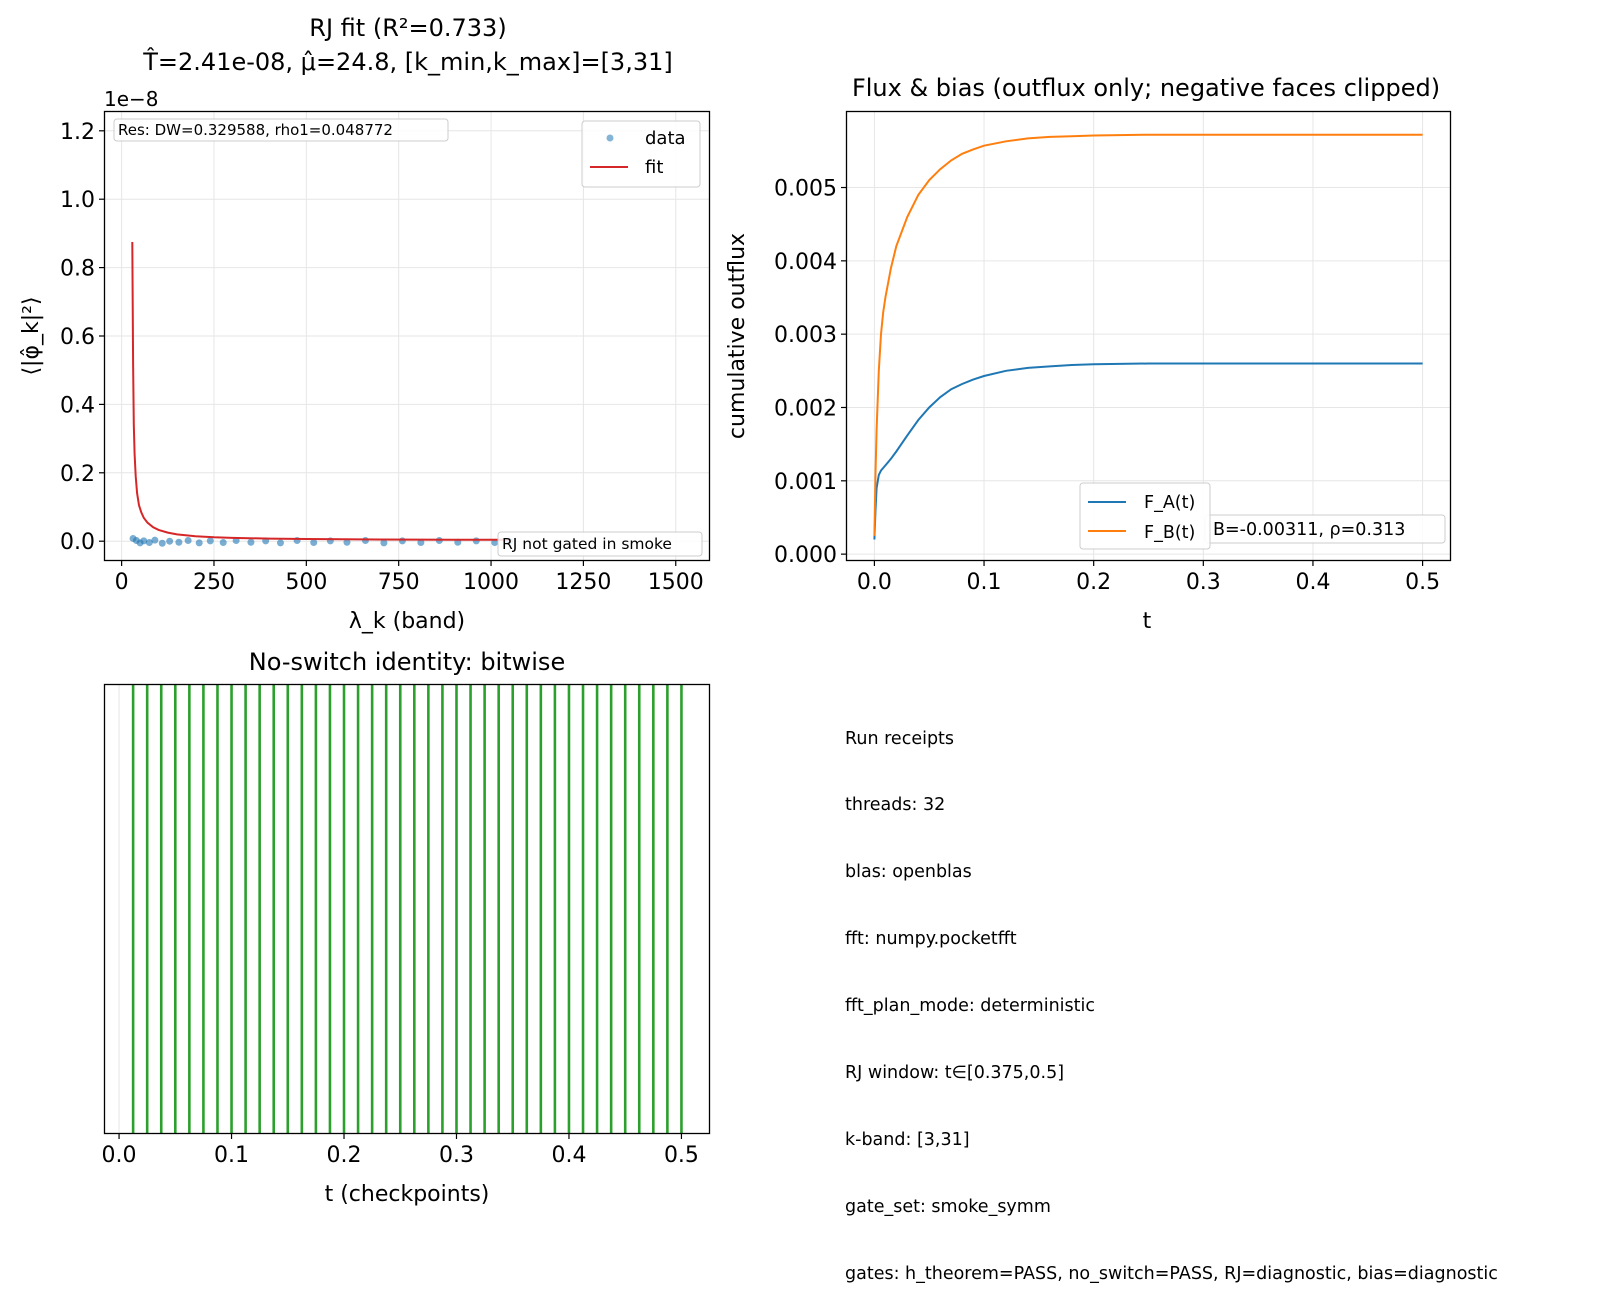 This screenshot has width=1605, height=1307. What do you see at coordinates (1093, 582) in the screenshot?
I see `flux-x-tick-label: 0.2` at bounding box center [1093, 582].